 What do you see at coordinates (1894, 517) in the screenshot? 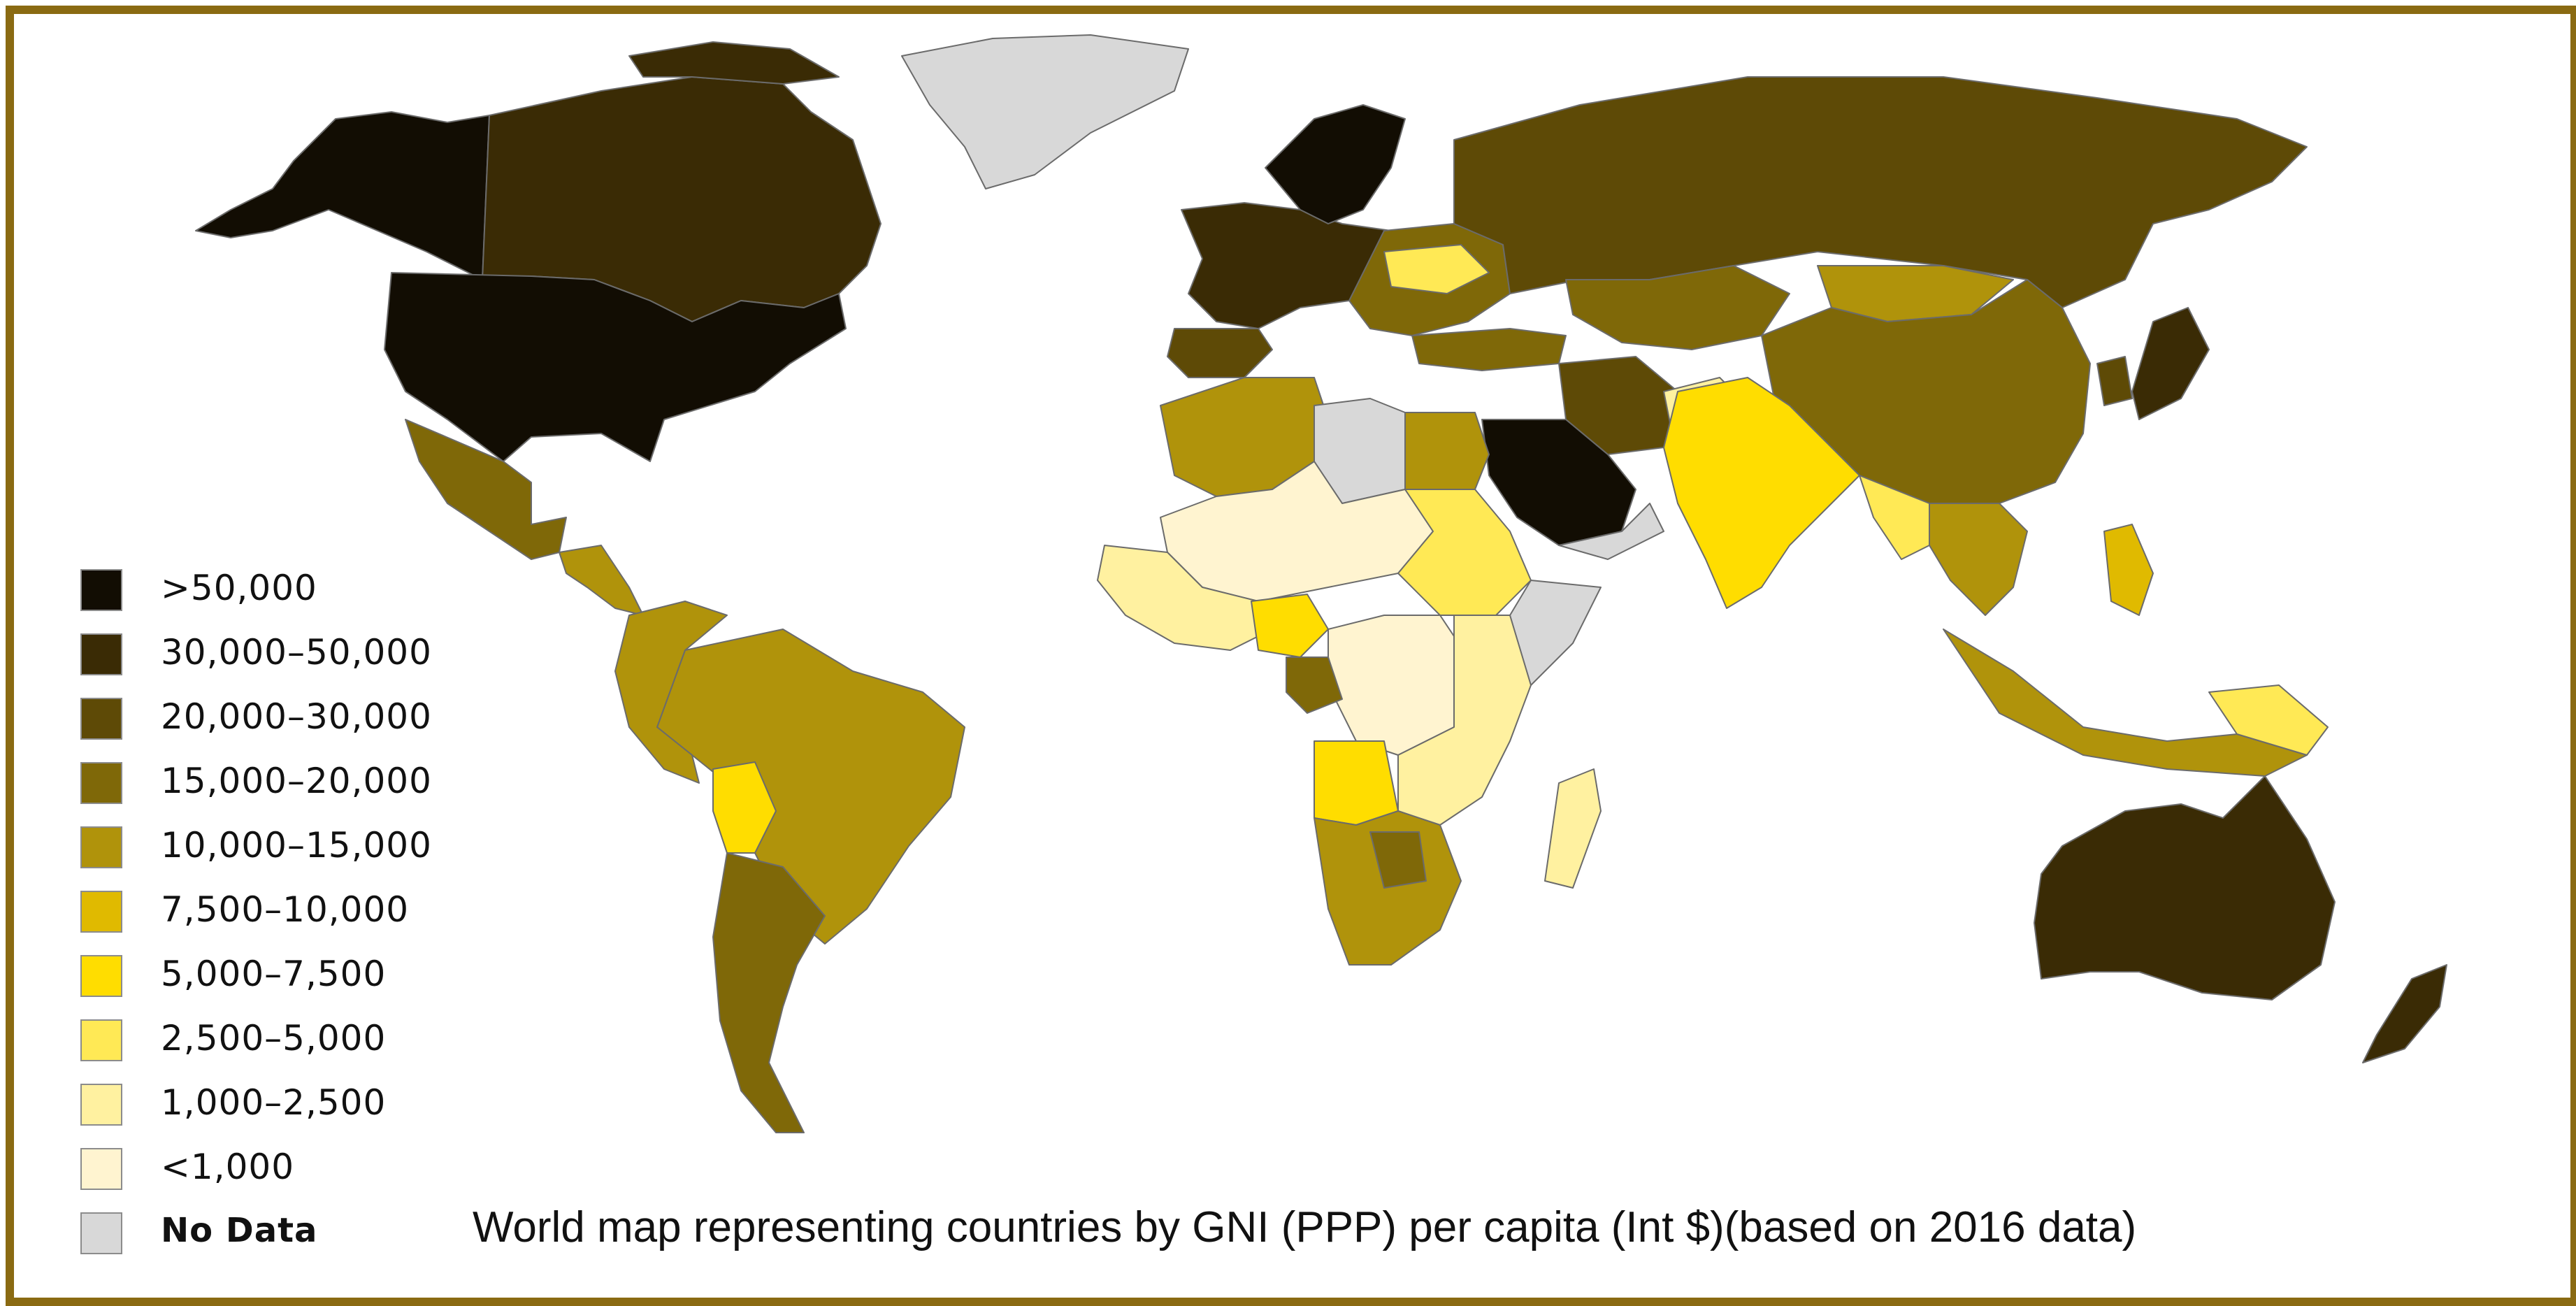
I see `region-myanmar-laos` at bounding box center [1894, 517].